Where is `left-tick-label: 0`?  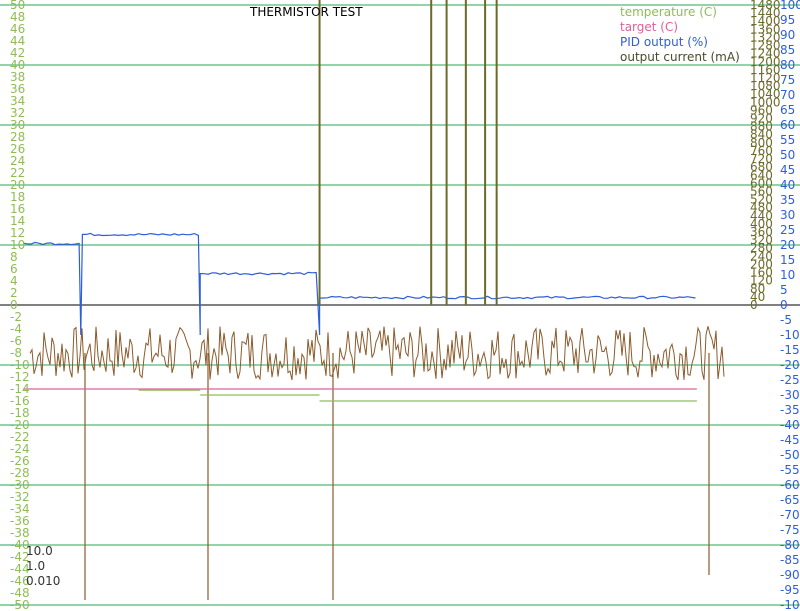
left-tick-label: 0 is located at coordinates (14, 305).